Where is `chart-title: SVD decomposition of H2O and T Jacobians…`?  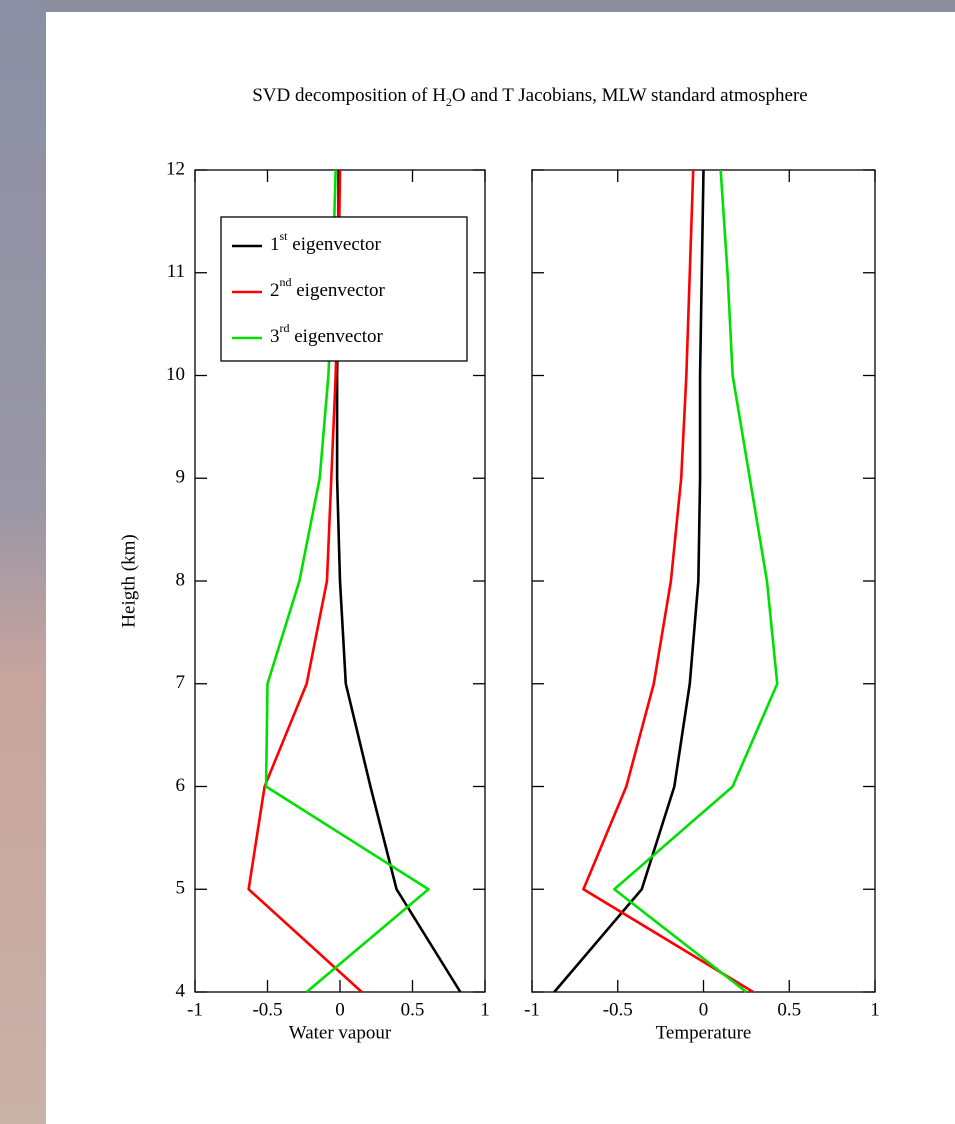 chart-title: SVD decomposition of H2O and T Jacobians… is located at coordinates (530, 96).